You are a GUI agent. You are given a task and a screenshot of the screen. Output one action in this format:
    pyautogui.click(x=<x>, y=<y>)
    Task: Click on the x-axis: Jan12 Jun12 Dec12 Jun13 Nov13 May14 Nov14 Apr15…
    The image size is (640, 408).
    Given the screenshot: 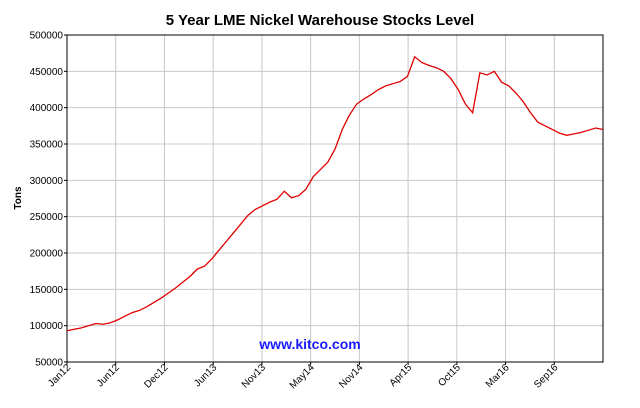 What is the action you would take?
    pyautogui.click(x=303, y=376)
    